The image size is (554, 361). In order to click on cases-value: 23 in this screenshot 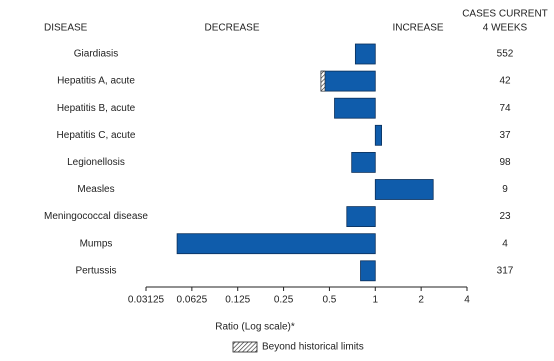, I will do `click(505, 216)`.